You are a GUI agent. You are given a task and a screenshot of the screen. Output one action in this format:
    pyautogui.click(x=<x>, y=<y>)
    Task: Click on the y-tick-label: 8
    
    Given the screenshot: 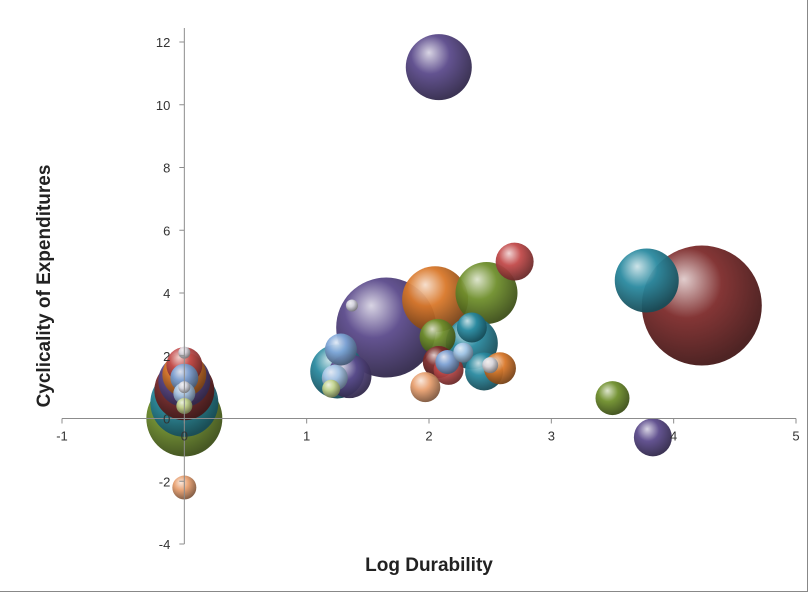 What is the action you would take?
    pyautogui.click(x=166, y=168)
    